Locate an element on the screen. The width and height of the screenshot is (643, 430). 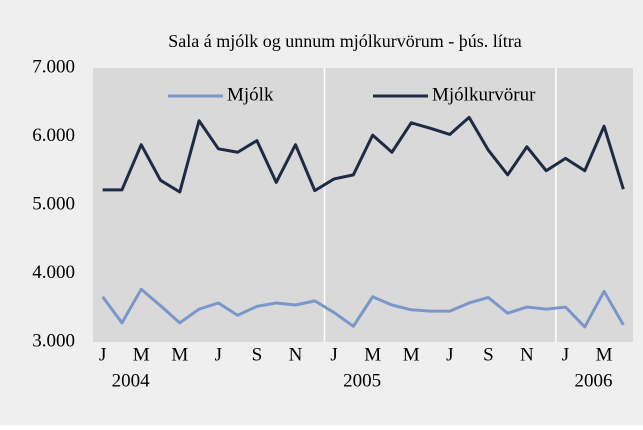
y-tick-label: 5.000 is located at coordinates (53, 203).